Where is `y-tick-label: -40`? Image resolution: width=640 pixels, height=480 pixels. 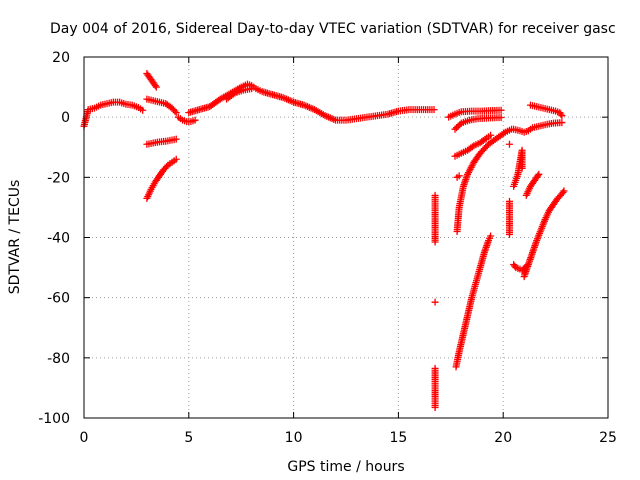
y-tick-label: -40 is located at coordinates (58, 239).